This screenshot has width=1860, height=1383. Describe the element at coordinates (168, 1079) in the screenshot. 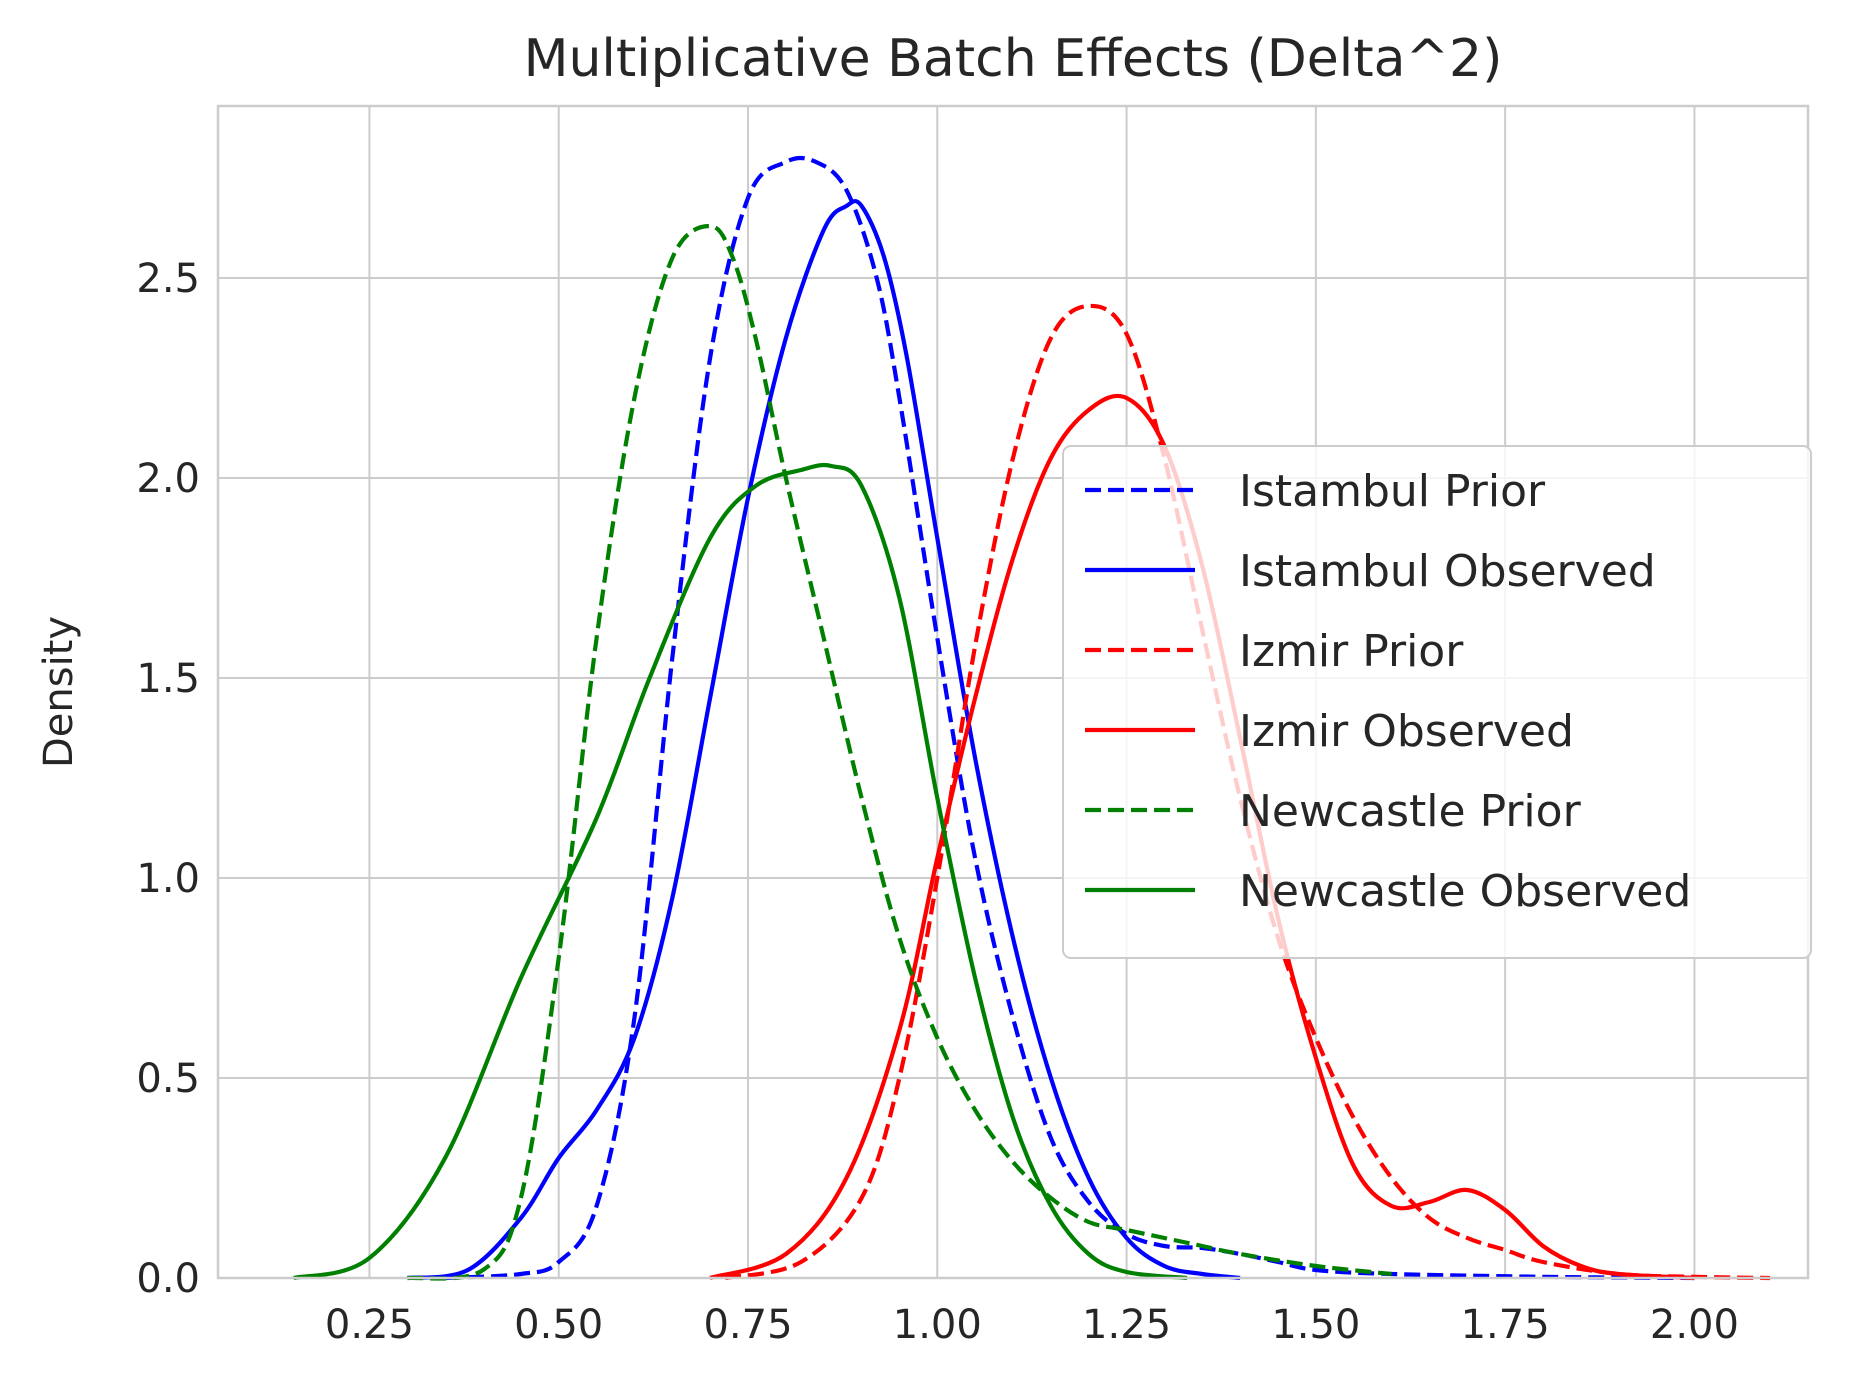

I see `y-tick-label: 0.5` at that location.